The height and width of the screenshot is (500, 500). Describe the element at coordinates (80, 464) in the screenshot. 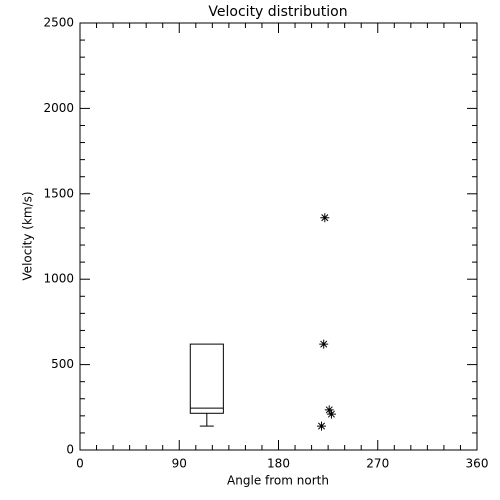

I see `x-tick-label: 0` at that location.